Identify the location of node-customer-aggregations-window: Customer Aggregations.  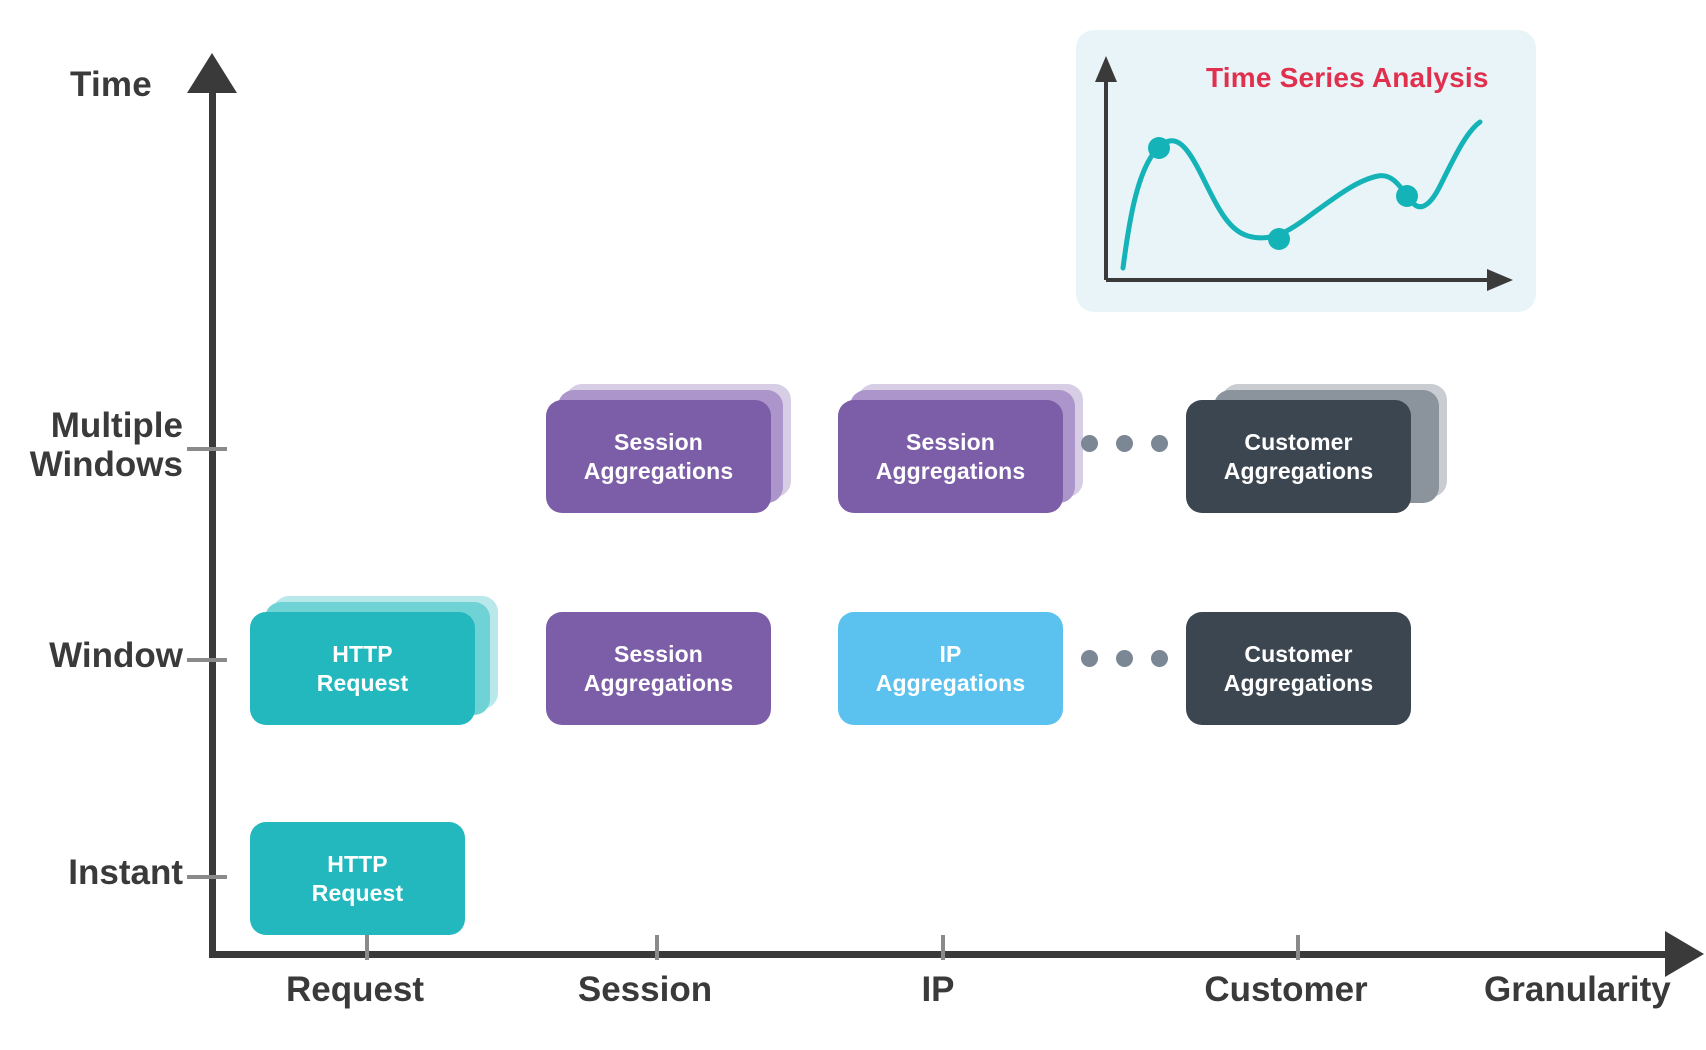
(1298, 668).